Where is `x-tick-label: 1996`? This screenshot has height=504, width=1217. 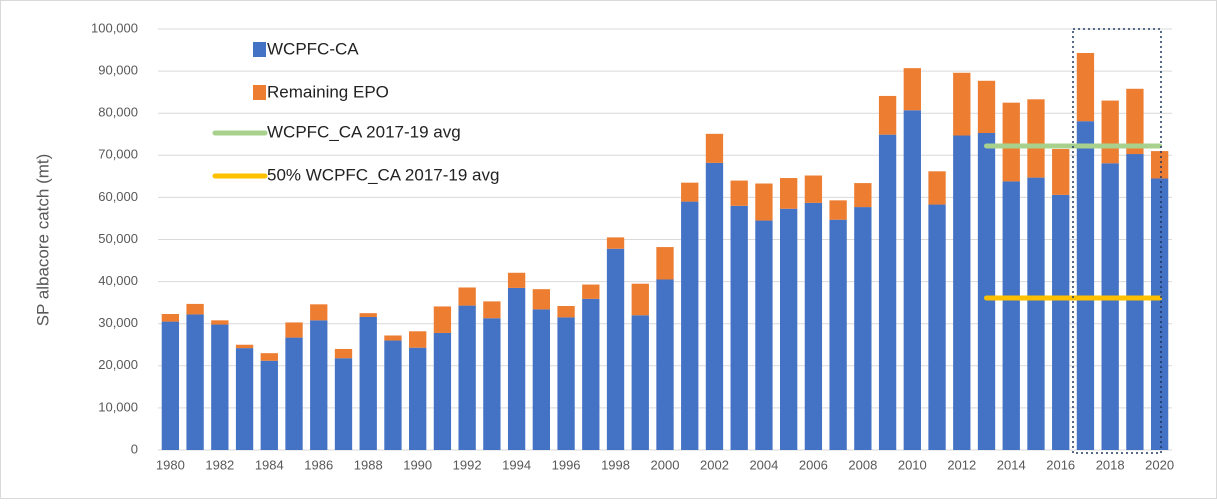
x-tick-label: 1996 is located at coordinates (566, 464).